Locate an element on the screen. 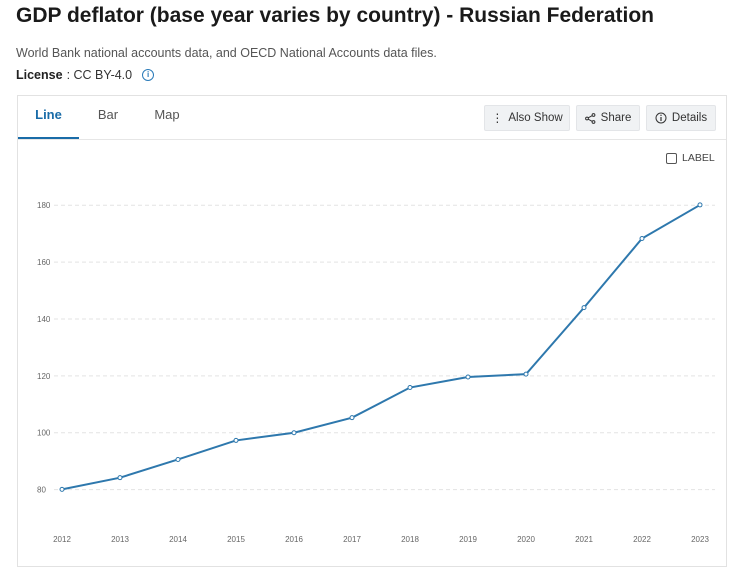 This screenshot has width=733, height=567. license-label: License is located at coordinates (39, 75).